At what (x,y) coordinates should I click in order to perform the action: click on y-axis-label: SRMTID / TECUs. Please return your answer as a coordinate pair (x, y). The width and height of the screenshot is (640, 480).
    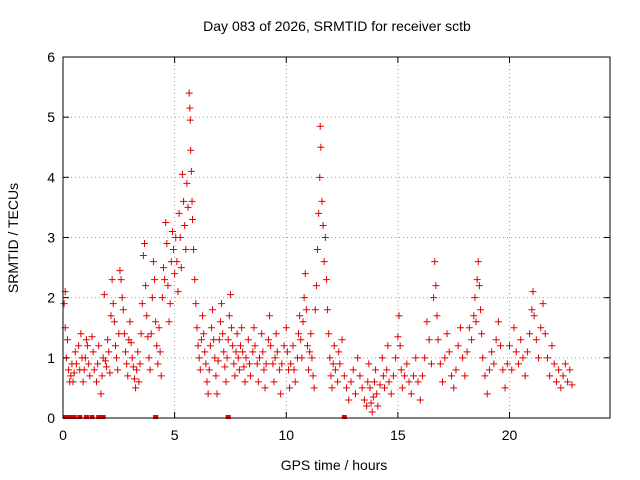
    Looking at the image, I should click on (13, 238).